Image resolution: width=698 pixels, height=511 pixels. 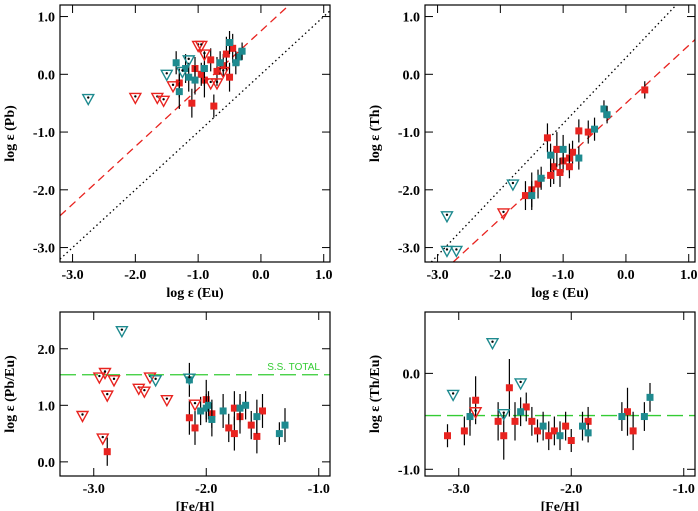 I want to click on line-annotation: S.S. TOTAL, so click(x=293, y=367).